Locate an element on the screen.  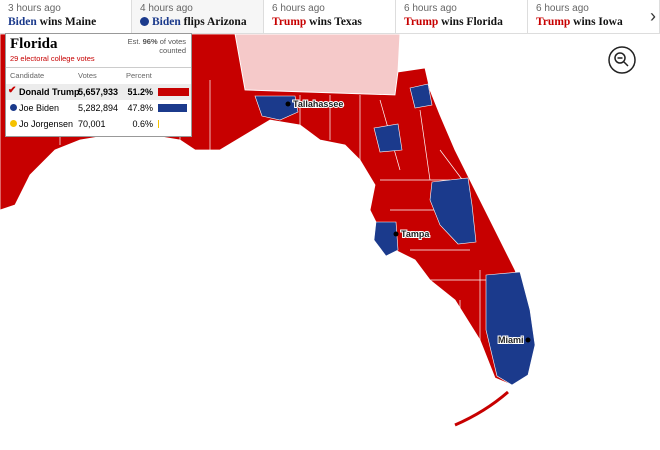
ticker-headline: Trump wins Florida is located at coordinates (465, 22).